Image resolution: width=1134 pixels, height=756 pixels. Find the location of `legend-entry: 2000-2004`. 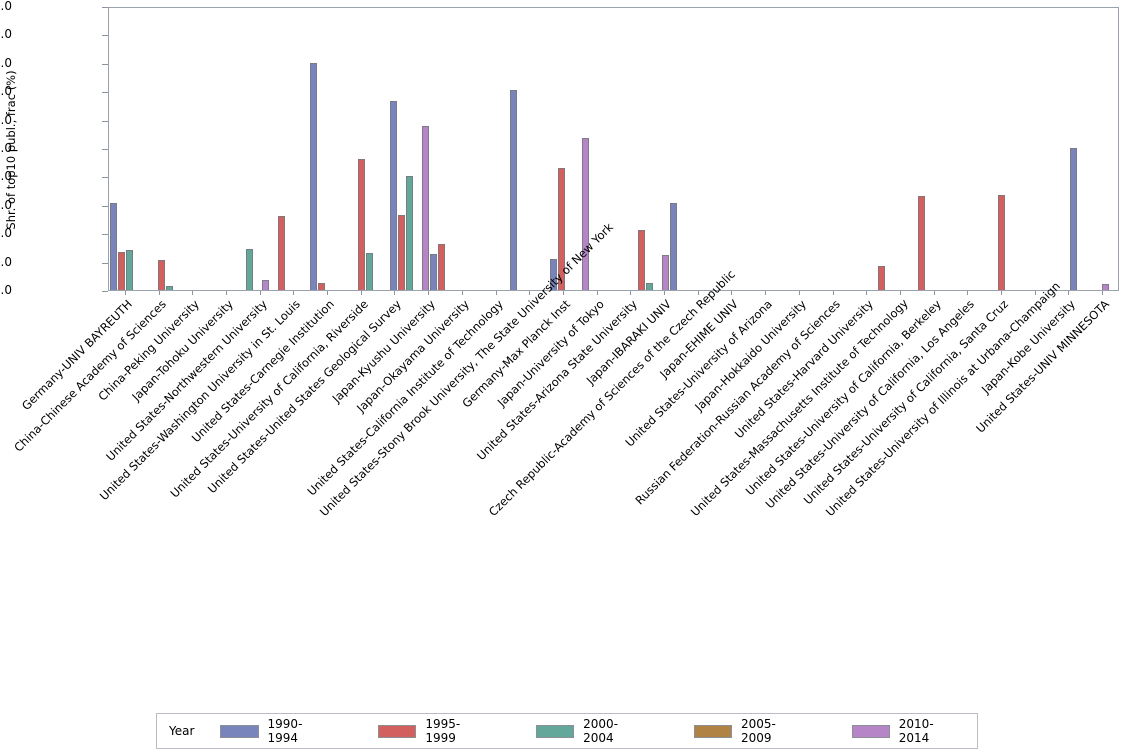

legend-entry: 2000-2004 is located at coordinates (590, 731).